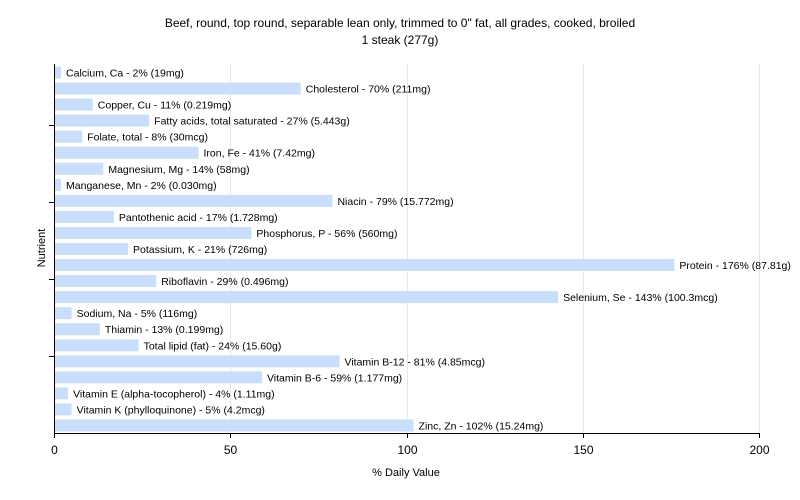  What do you see at coordinates (200, 250) in the screenshot?
I see `bar-label: Potassium, K - 21% (726mg)` at bounding box center [200, 250].